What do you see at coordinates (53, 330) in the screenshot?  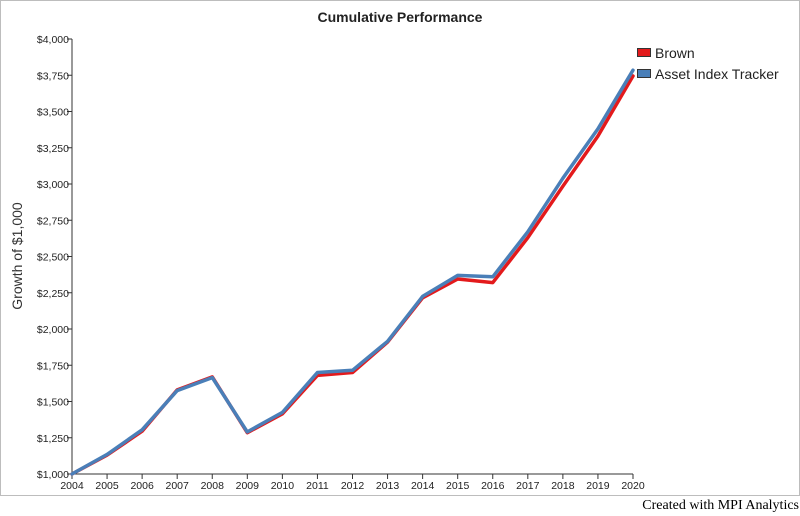 I see `y-tick-label: $2,000` at bounding box center [53, 330].